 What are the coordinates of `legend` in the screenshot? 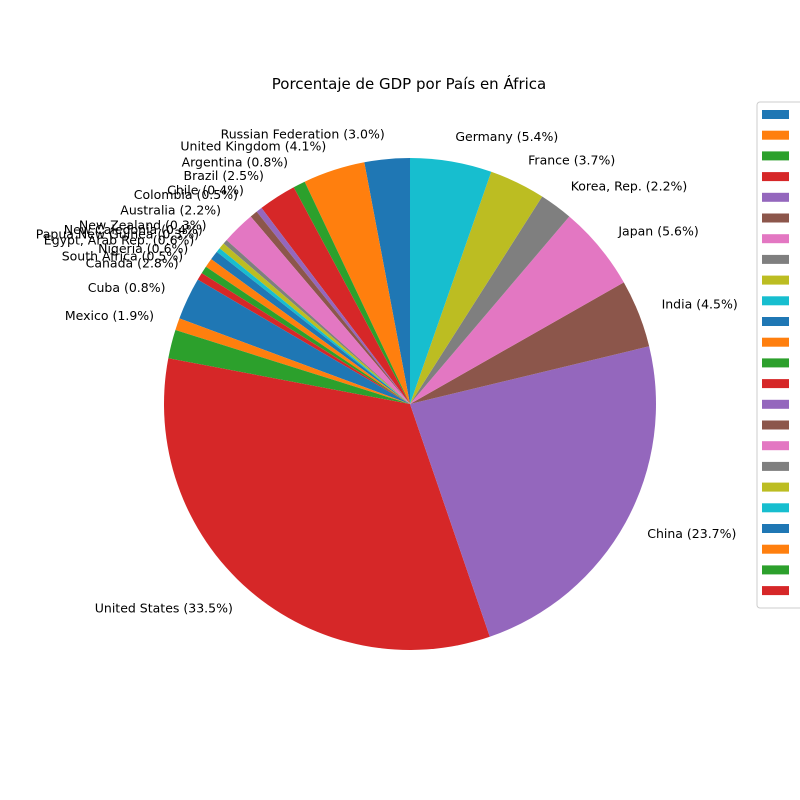 It's located at (778, 355).